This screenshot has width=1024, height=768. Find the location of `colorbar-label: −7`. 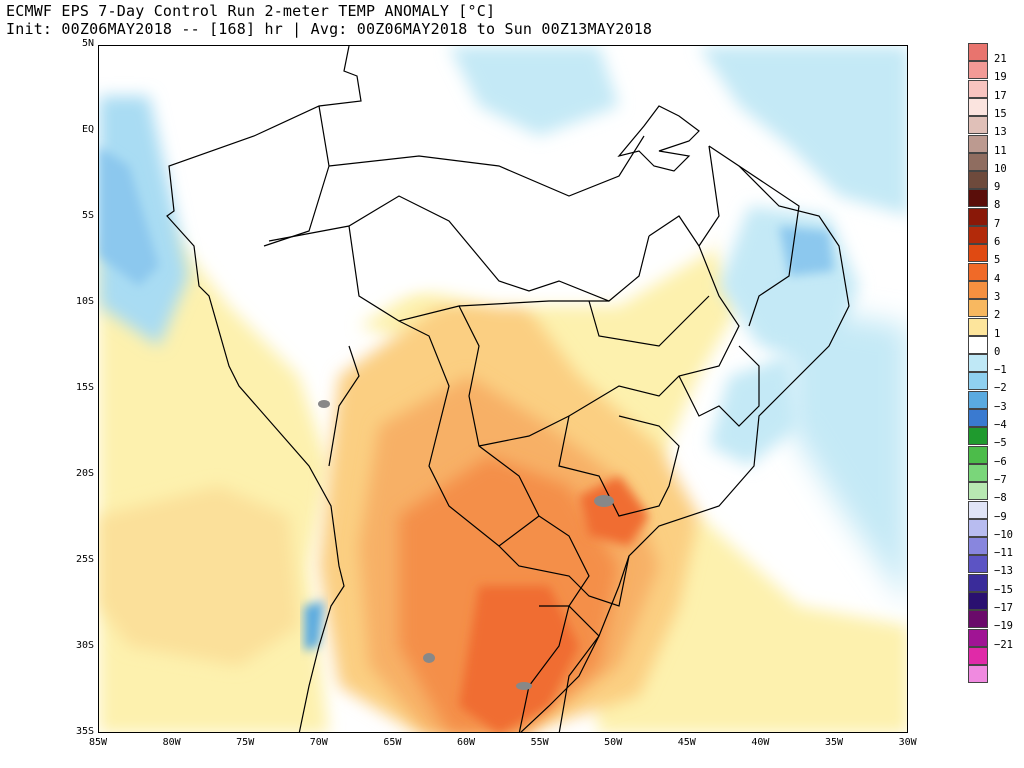

colorbar-label: −7 is located at coordinates (1000, 479).